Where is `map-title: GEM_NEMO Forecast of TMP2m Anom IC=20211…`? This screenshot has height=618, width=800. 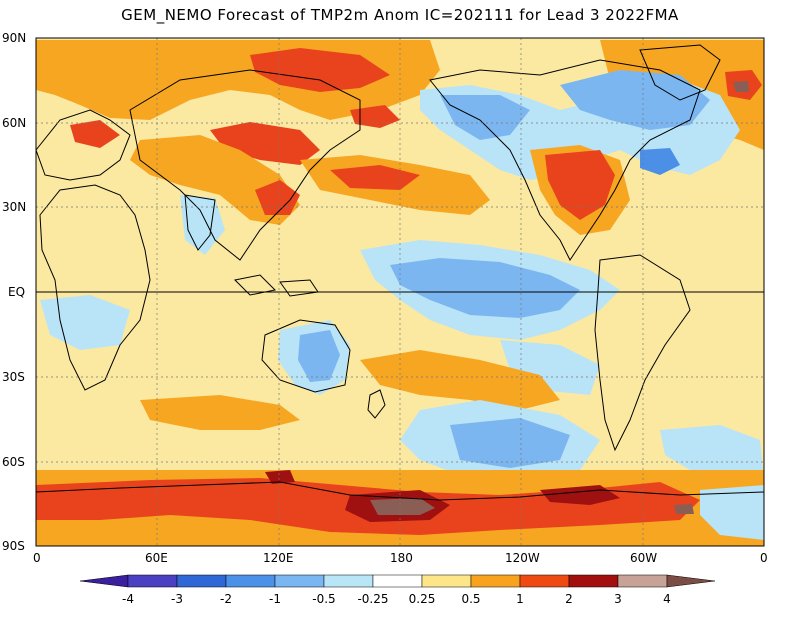
map-title: GEM_NEMO Forecast of TMP2m Anom IC=20211… is located at coordinates (400, 15).